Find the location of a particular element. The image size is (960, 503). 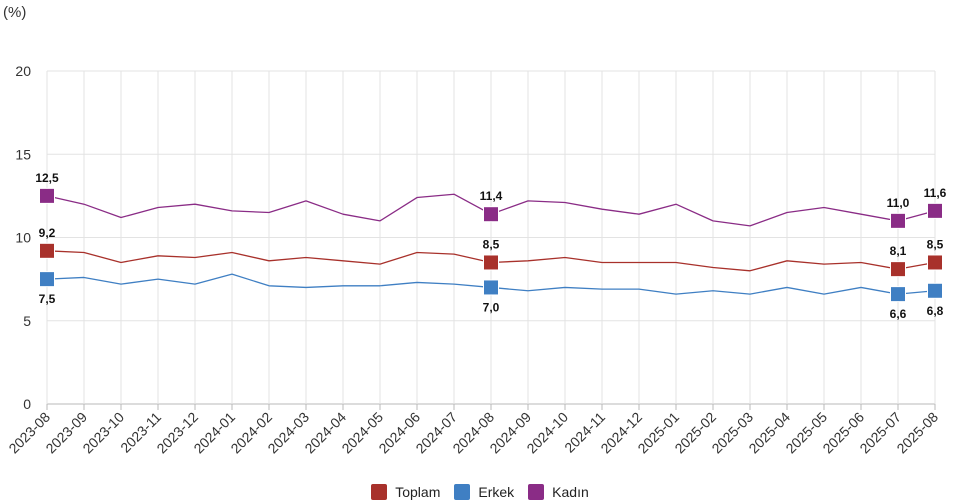

legend-item-kadın: Kadın is located at coordinates (558, 492).